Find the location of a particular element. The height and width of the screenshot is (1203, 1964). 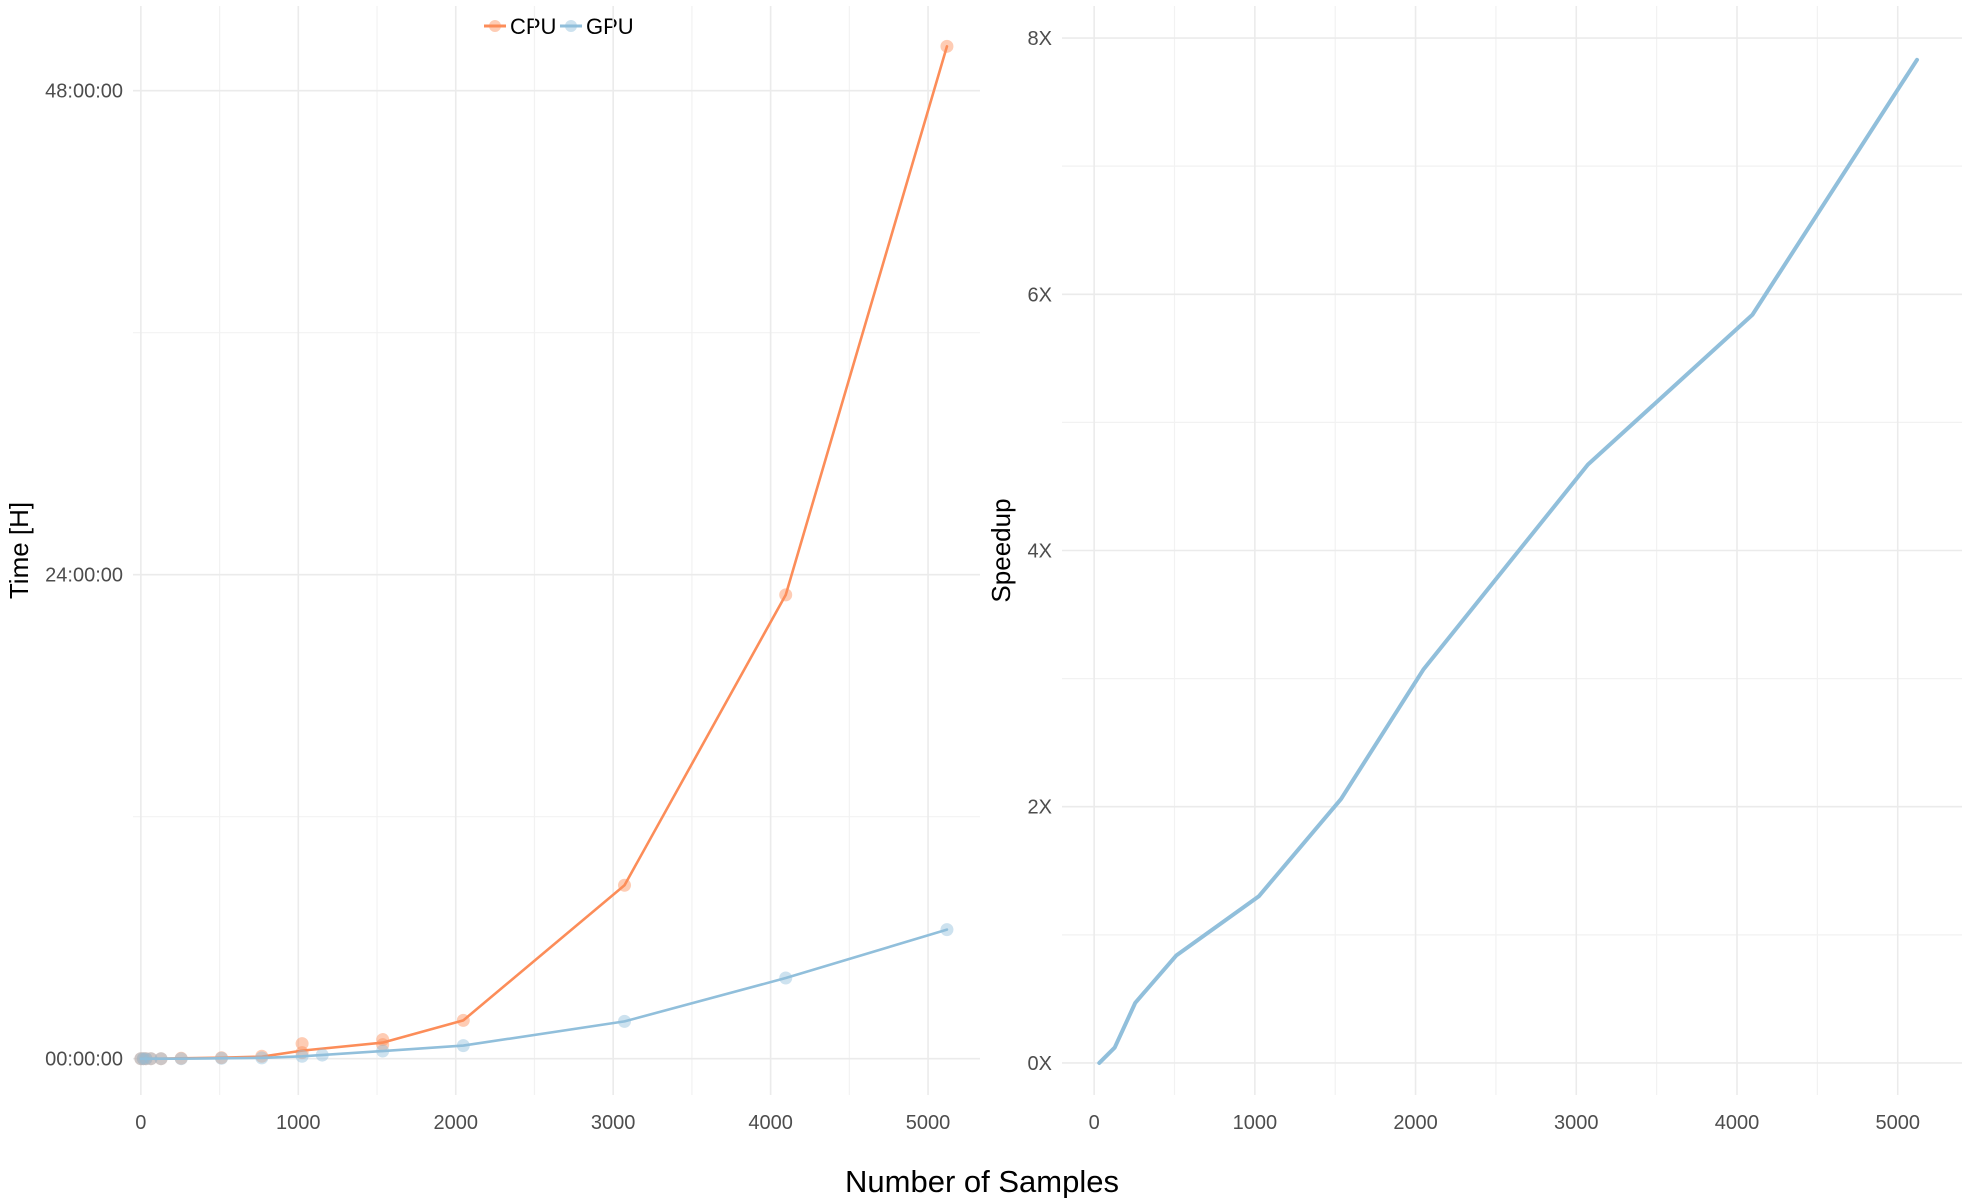

y-tick-label: 24:00:00 is located at coordinates (84, 576).